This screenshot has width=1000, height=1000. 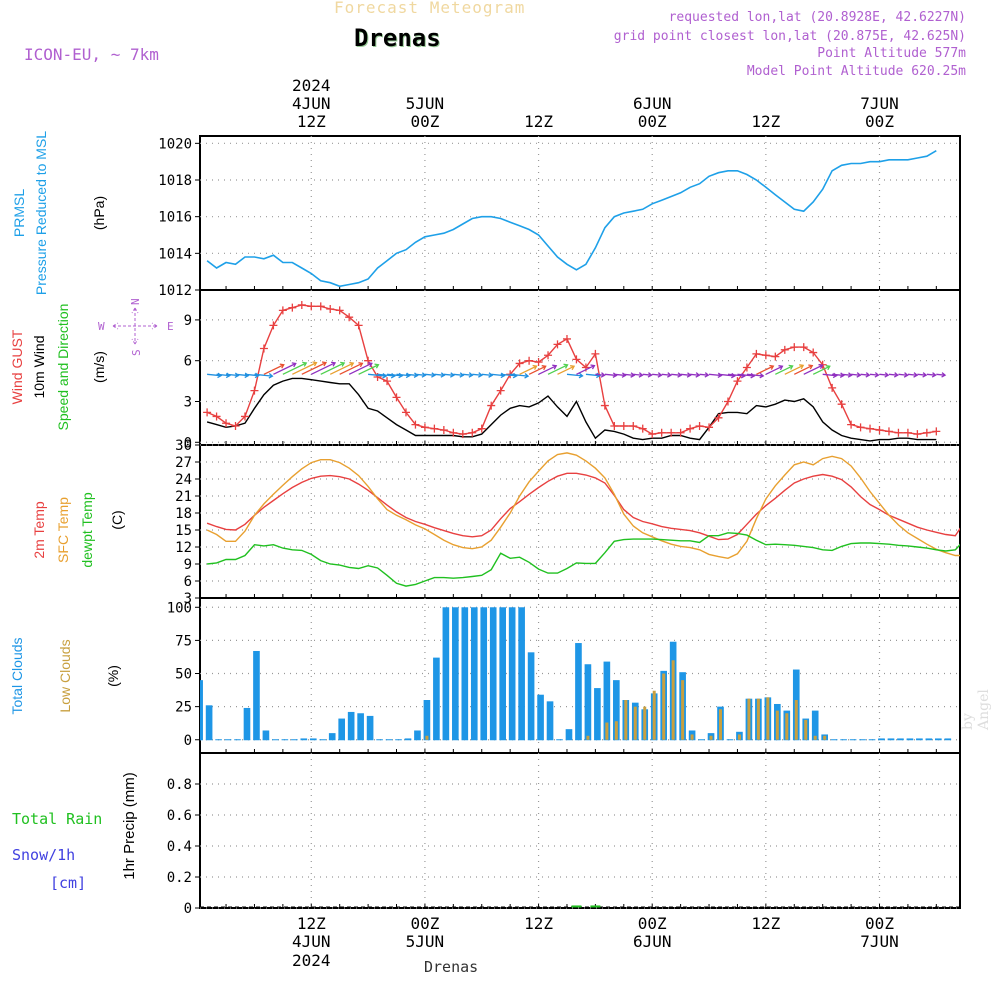 What do you see at coordinates (538, 923) in the screenshot?
I see `time-label-bottom-hour: 12Z` at bounding box center [538, 923].